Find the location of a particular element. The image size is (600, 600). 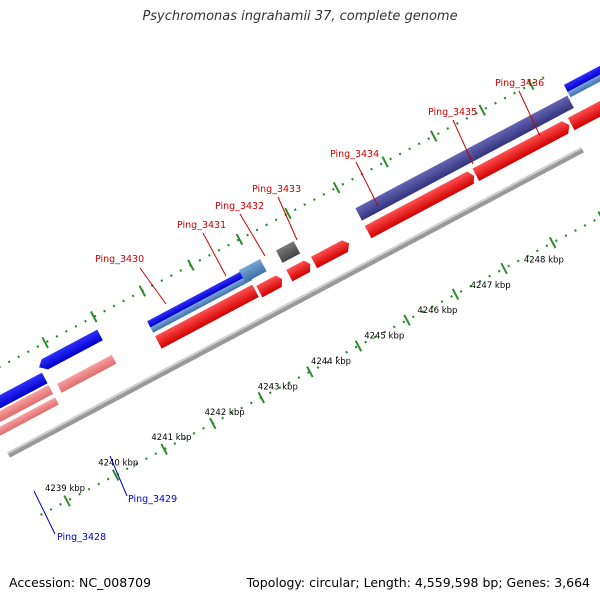

scale-label: 4239 kbp is located at coordinates (65, 489).